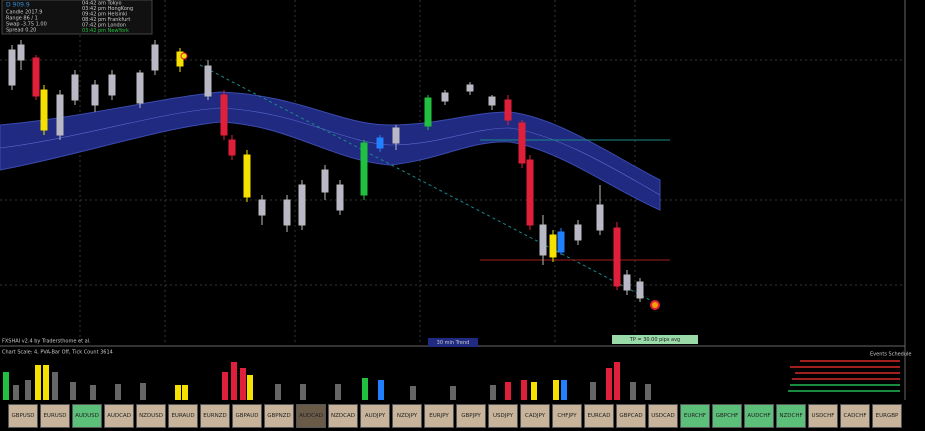 The width and height of the screenshot is (925, 431). Describe the element at coordinates (471, 416) in the screenshot. I see `symbol-button: GBPJPY` at that location.